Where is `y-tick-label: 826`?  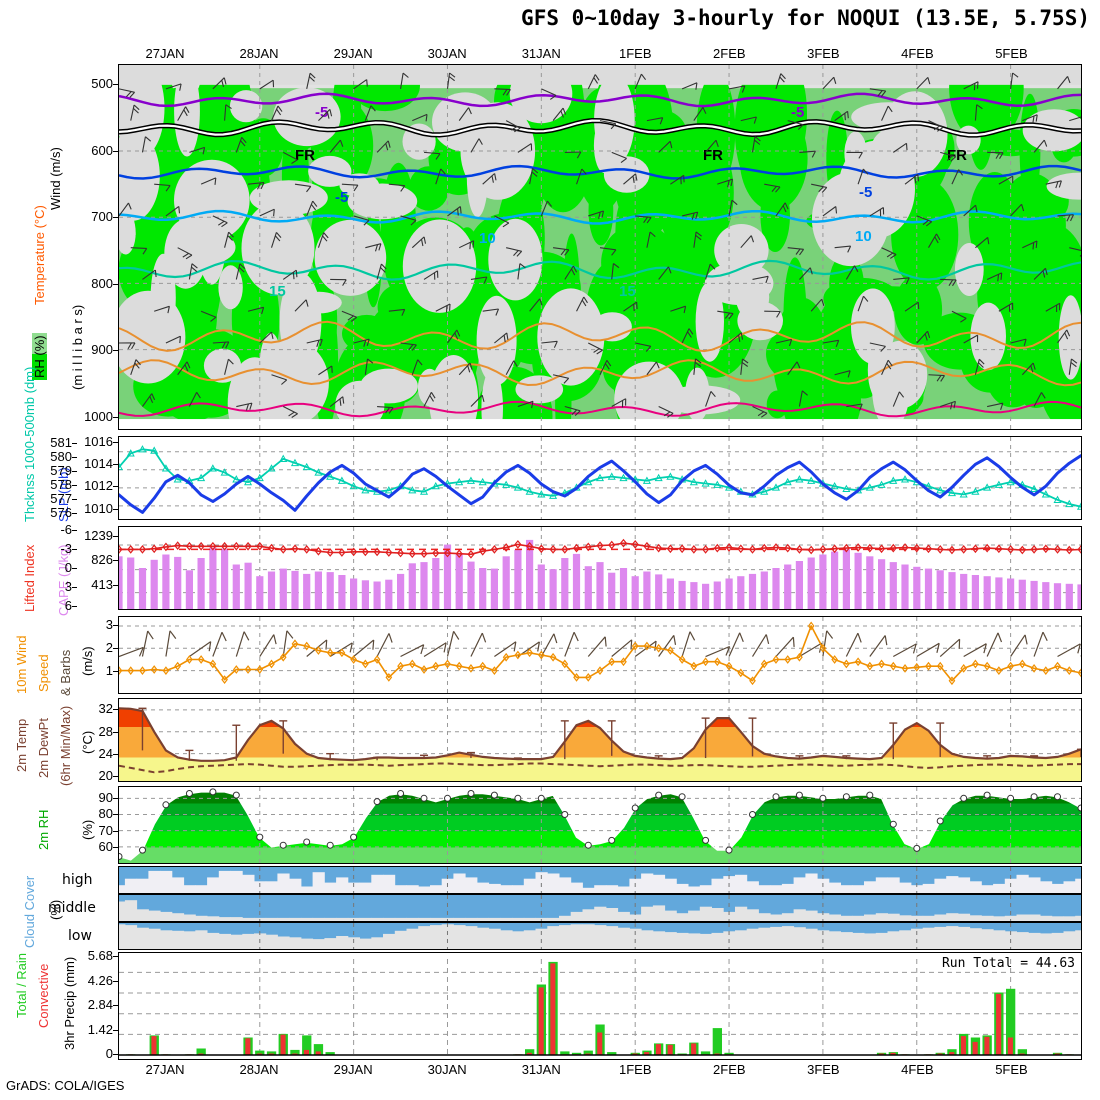
y-tick-label: 826 is located at coordinates (102, 560).